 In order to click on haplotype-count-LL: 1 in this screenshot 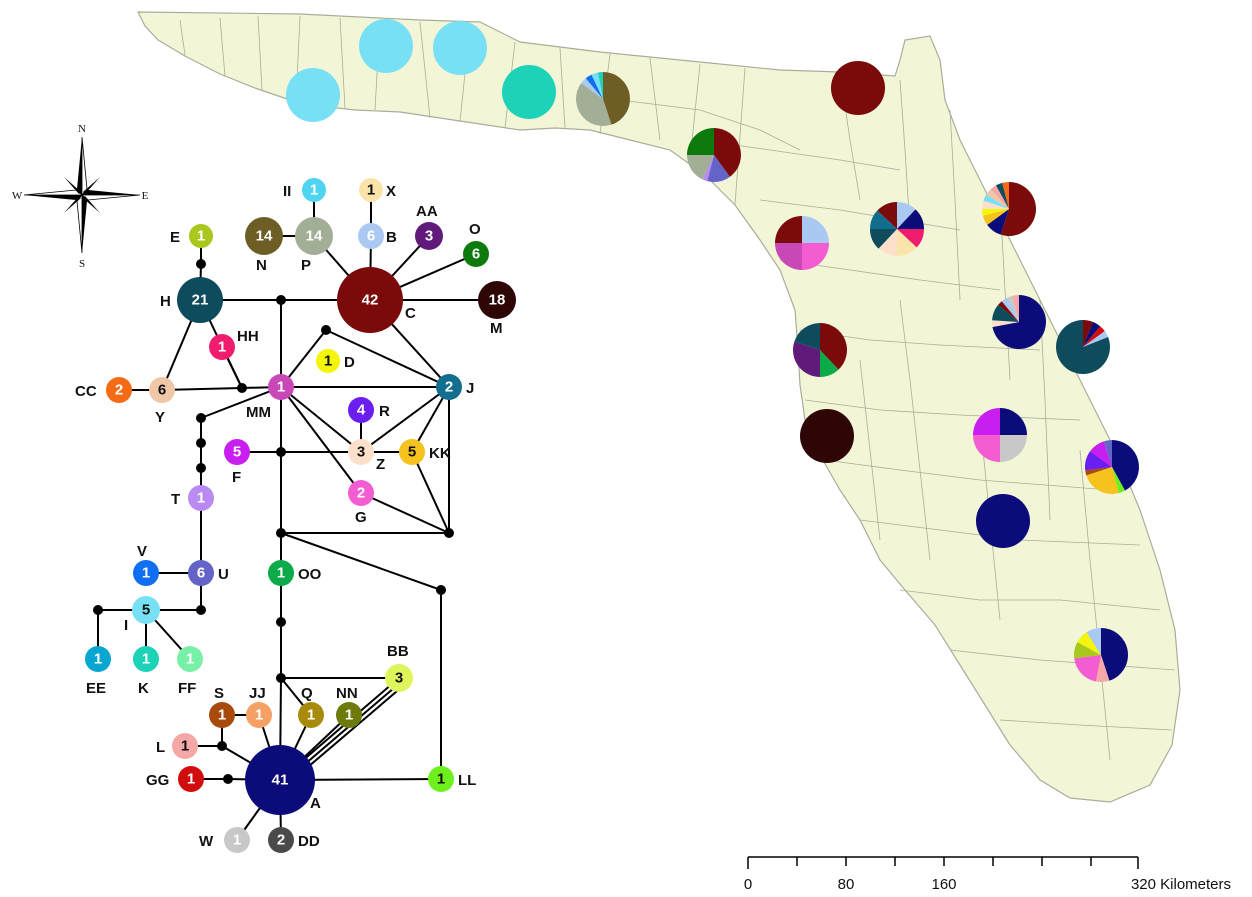, I will do `click(441, 779)`.